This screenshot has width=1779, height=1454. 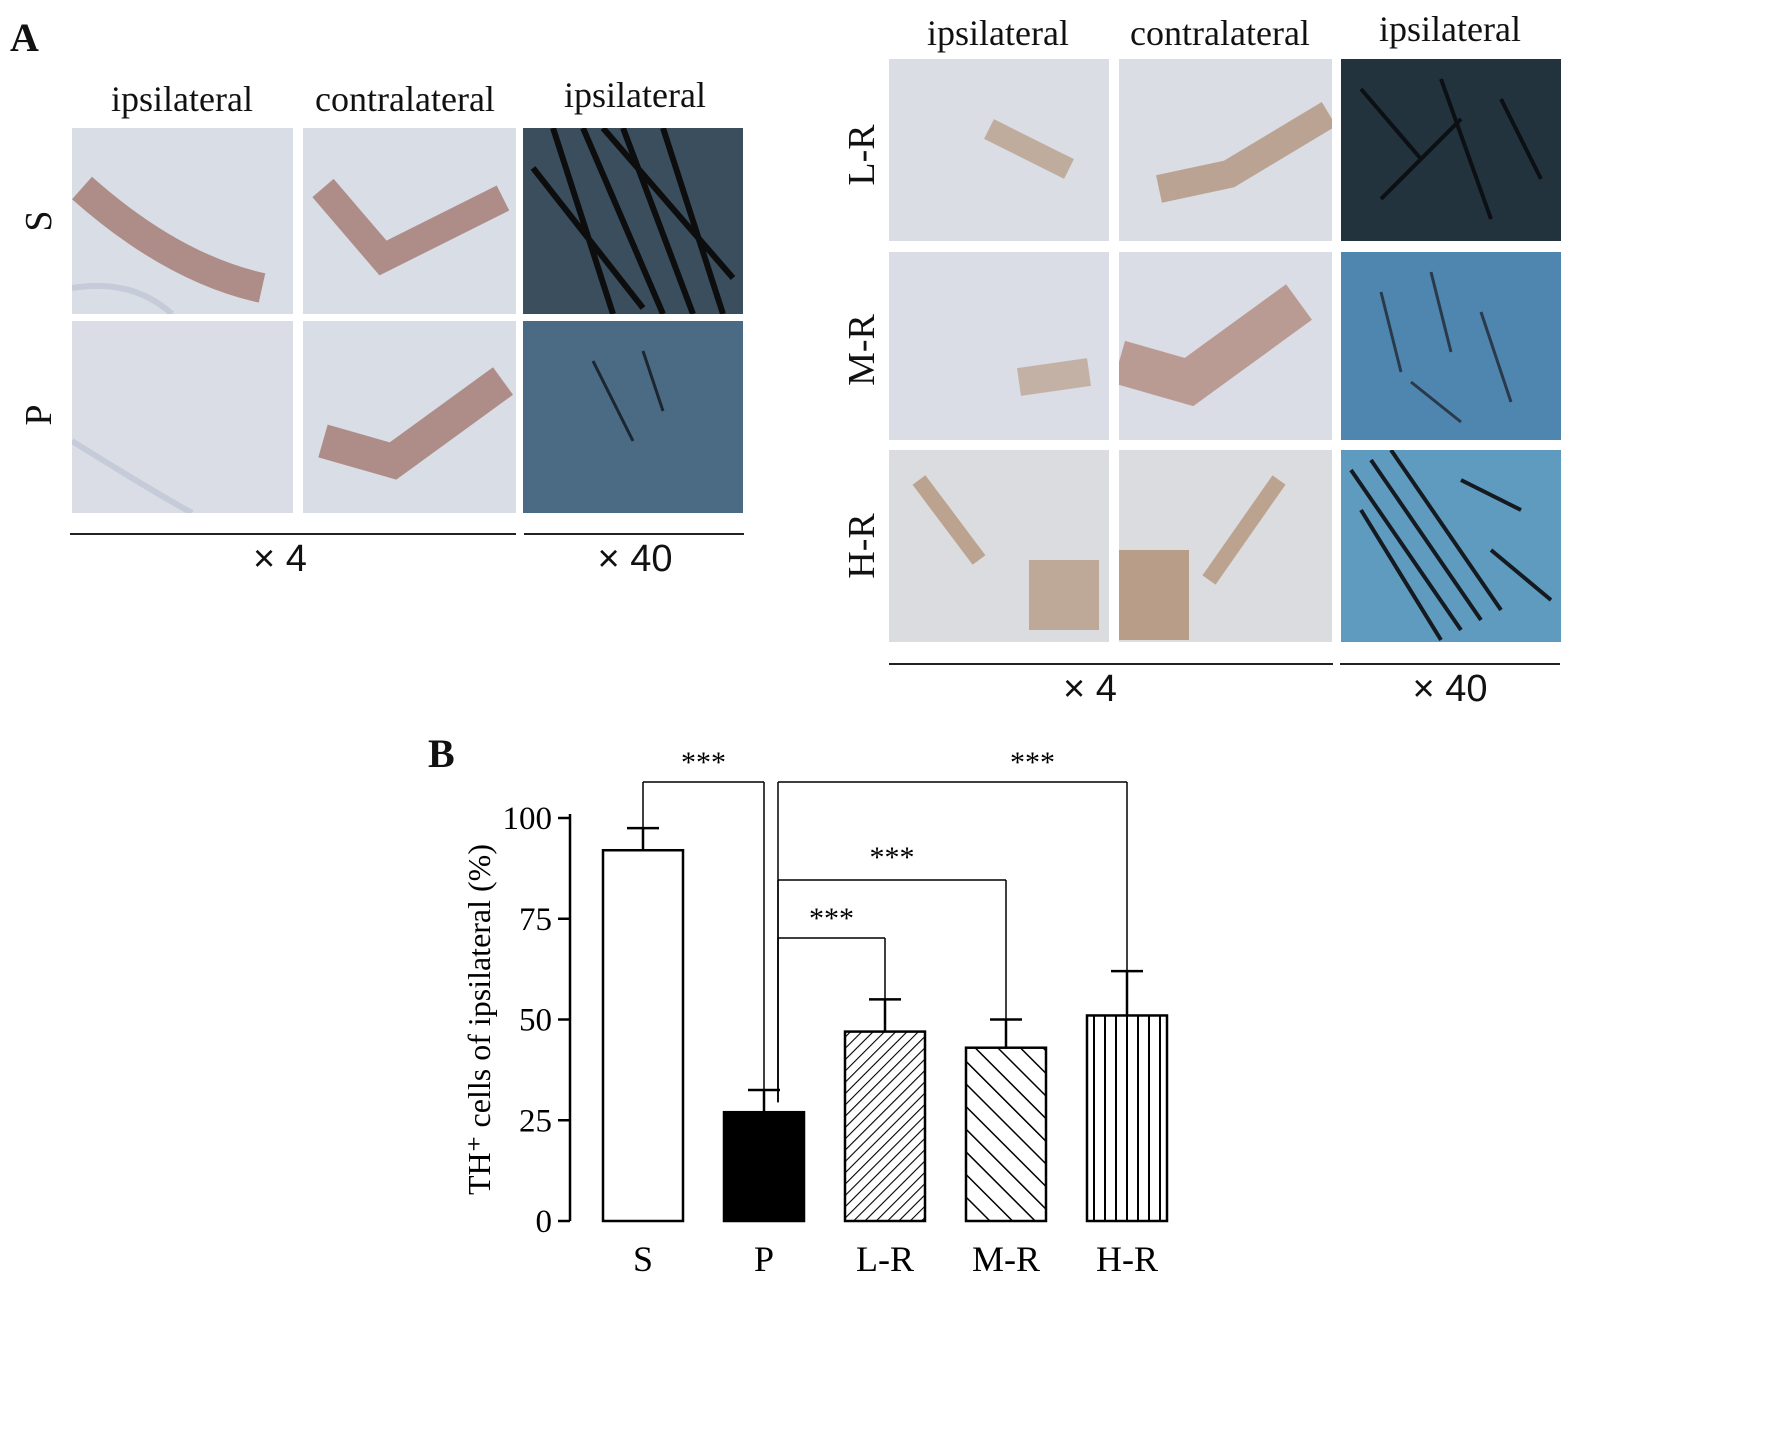 What do you see at coordinates (544, 1222) in the screenshot?
I see `y-tick-label: 0` at bounding box center [544, 1222].